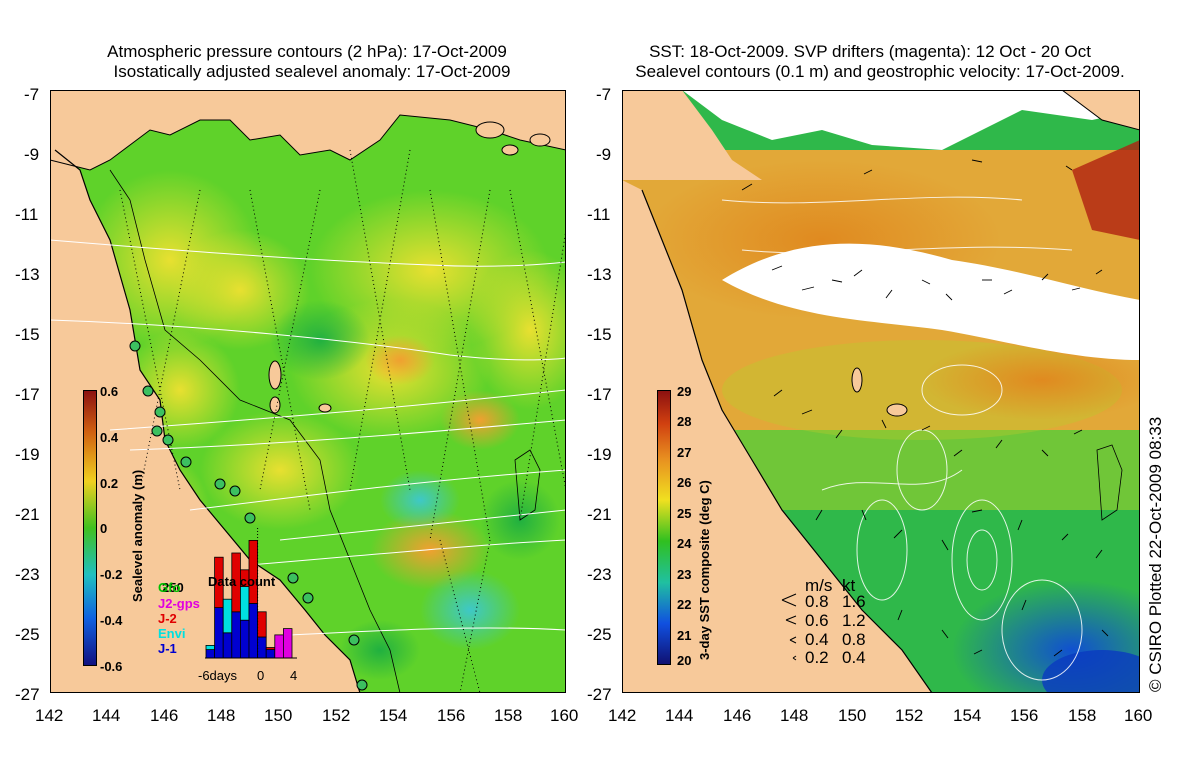 The image size is (1200, 780). I want to click on legend-gfo: Gfo, so click(169, 587).